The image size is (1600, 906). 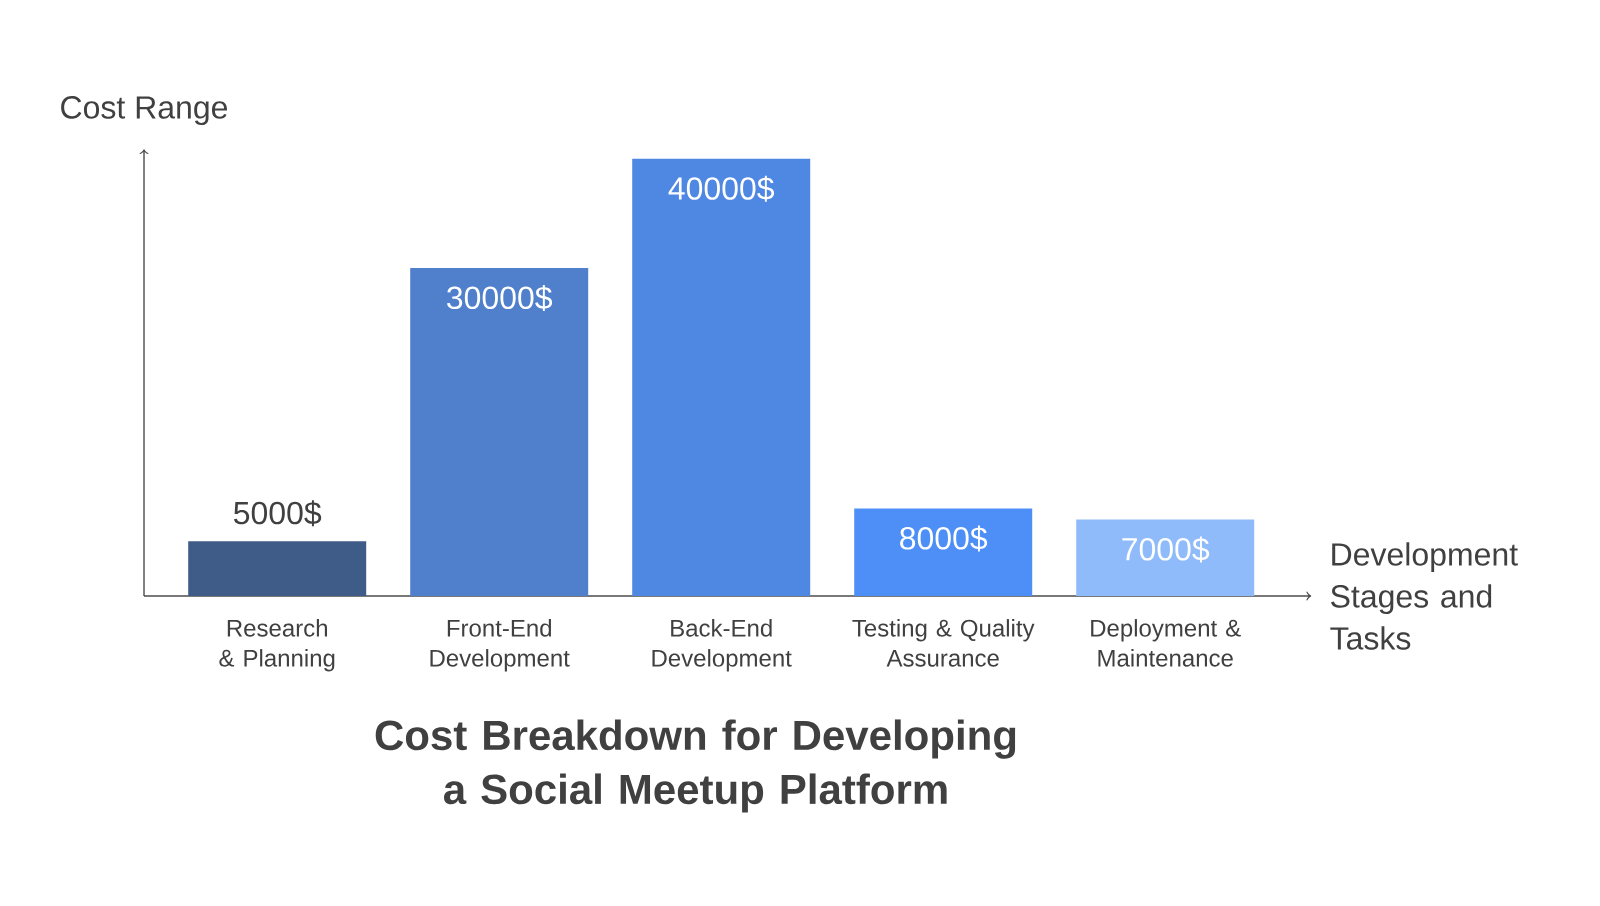 What do you see at coordinates (277, 645) in the screenshot?
I see `x-tick-label: Research & Planning` at bounding box center [277, 645].